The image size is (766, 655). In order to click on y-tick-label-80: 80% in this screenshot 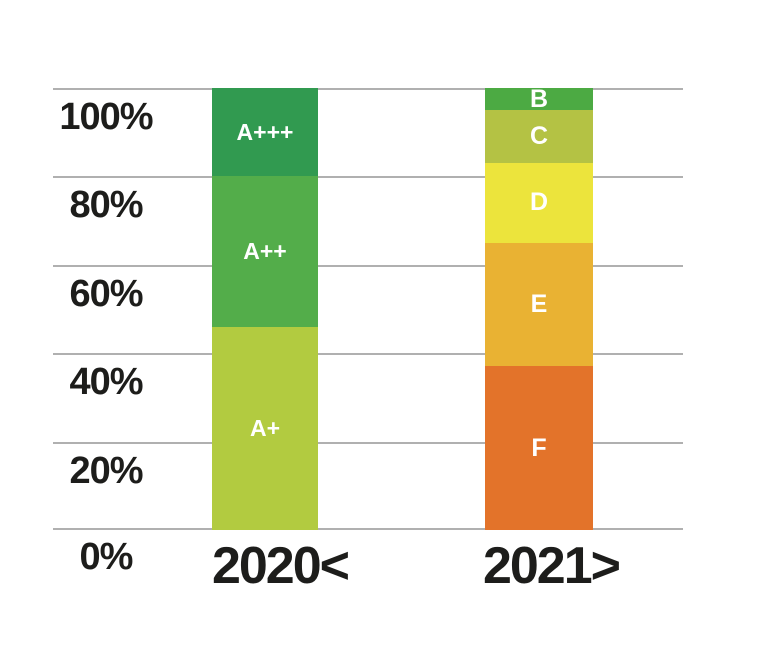, I will do `click(106, 205)`.